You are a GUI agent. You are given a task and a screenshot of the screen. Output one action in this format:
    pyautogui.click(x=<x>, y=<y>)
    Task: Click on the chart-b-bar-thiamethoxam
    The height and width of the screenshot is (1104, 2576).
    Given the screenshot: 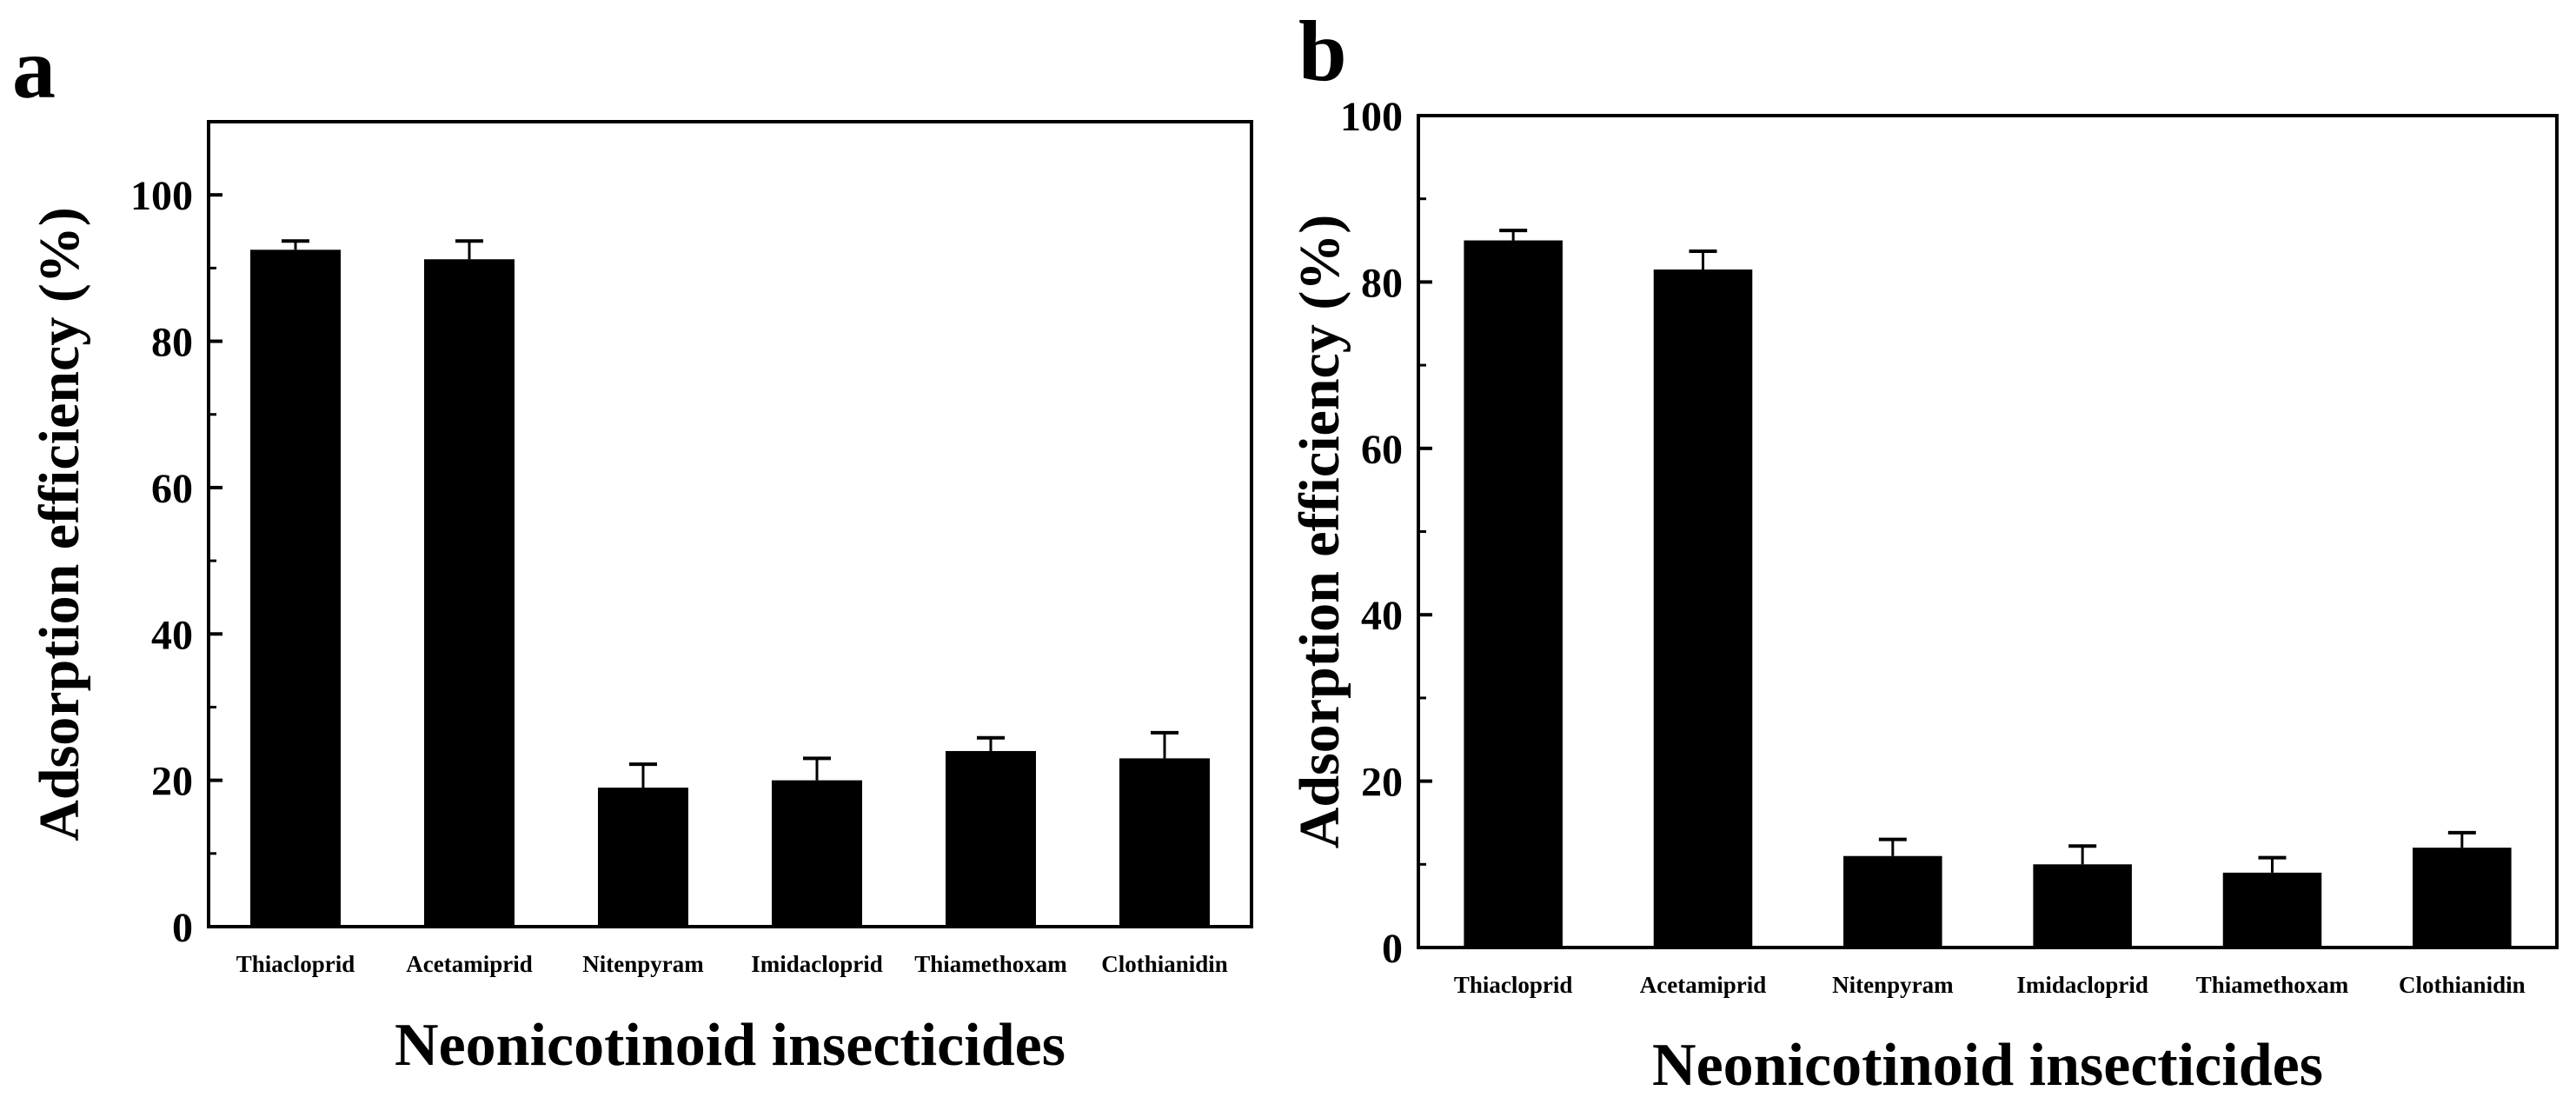 What is the action you would take?
    pyautogui.click(x=2272, y=910)
    